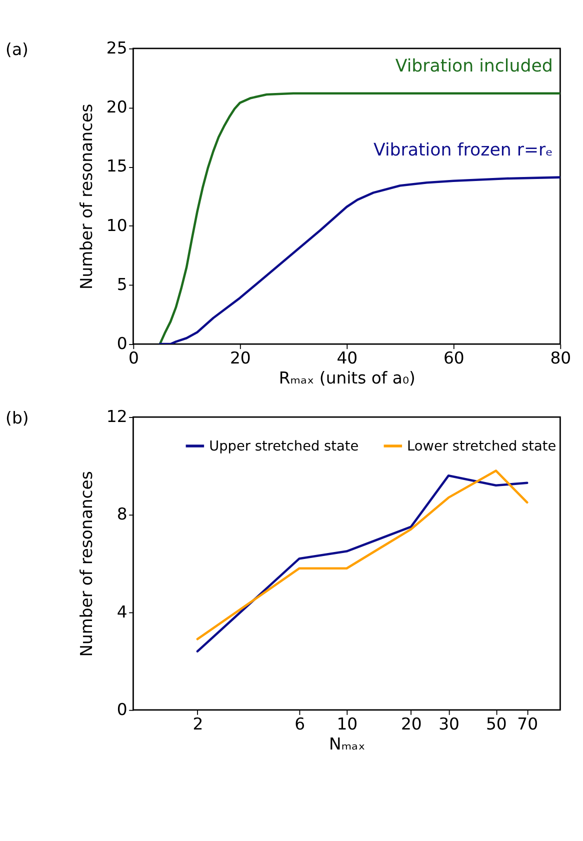  Describe the element at coordinates (347, 378) in the screenshot. I see `x-axis-title: Rₘₐₓ (units of a₀)` at that location.